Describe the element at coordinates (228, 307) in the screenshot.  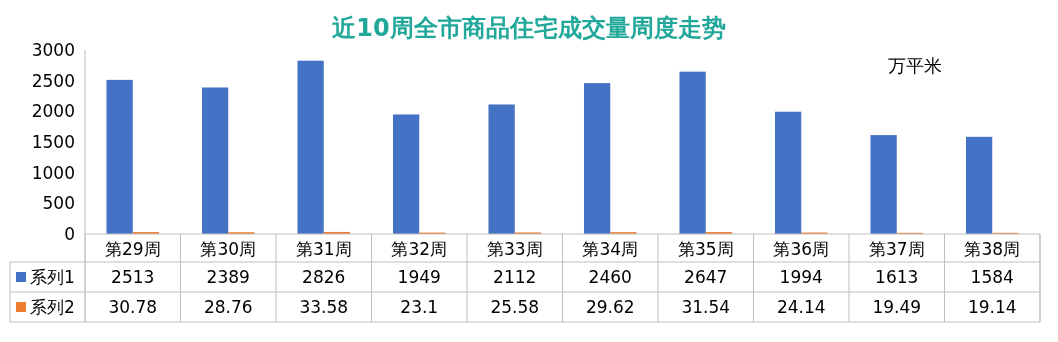
I see `data-label: 28.76` at that location.